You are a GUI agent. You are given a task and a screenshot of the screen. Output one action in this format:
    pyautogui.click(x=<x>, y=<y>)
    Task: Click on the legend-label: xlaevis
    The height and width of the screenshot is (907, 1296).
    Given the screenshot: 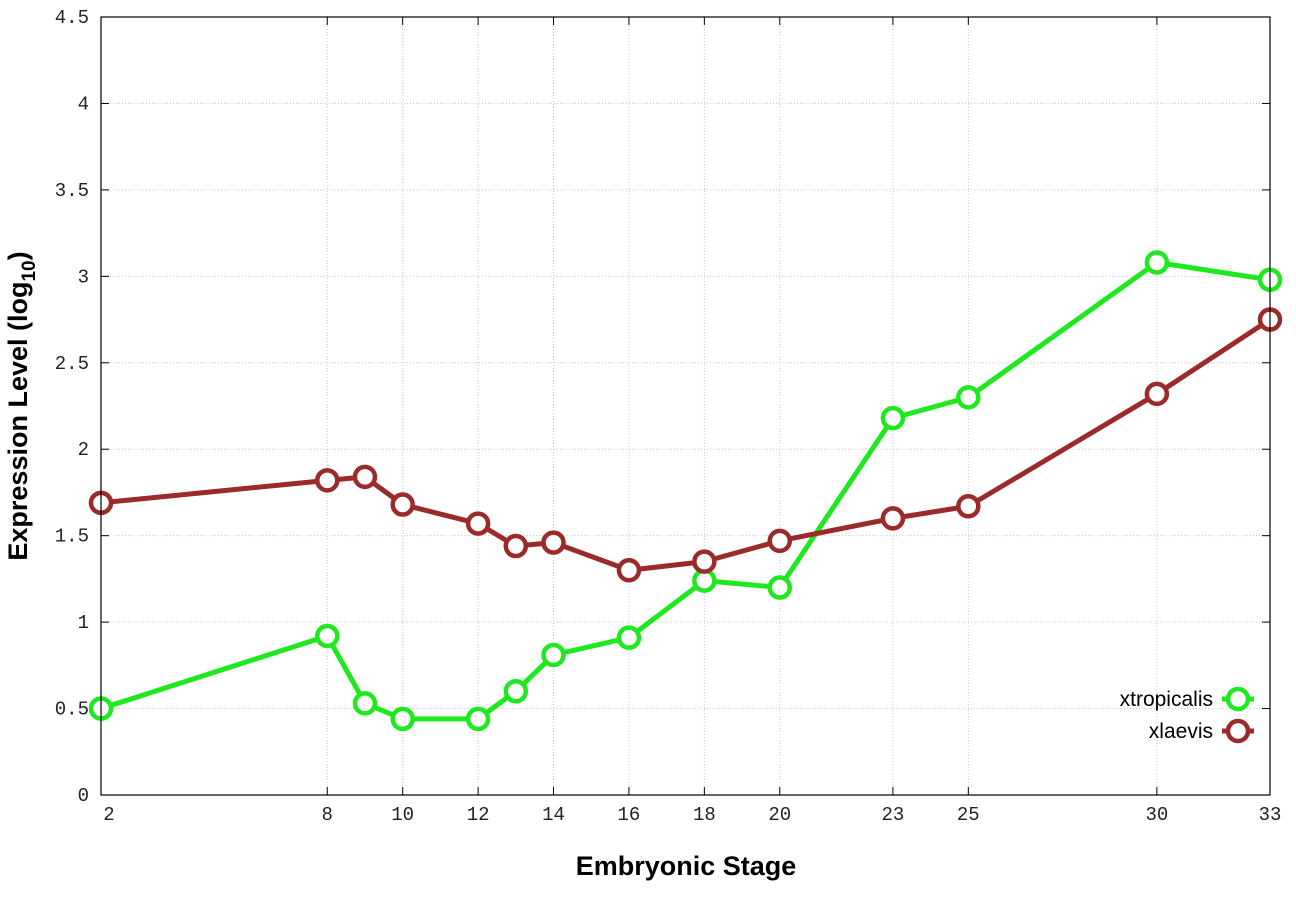 What is the action you would take?
    pyautogui.click(x=1181, y=731)
    